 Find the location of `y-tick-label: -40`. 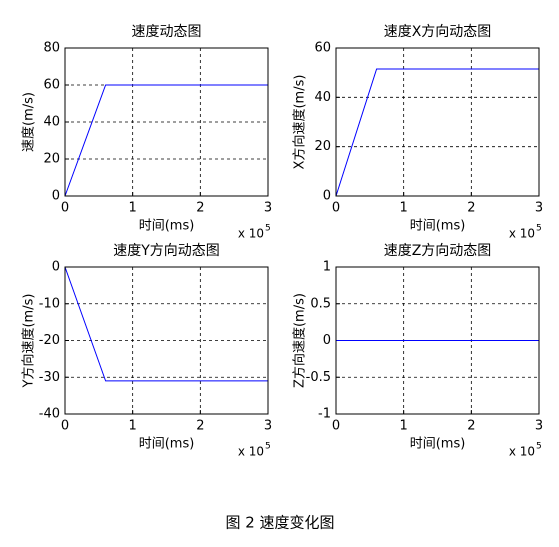

y-tick-label: -40 is located at coordinates (49, 414).